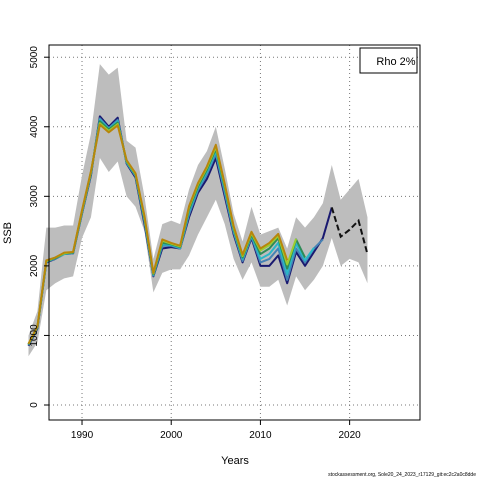 This screenshot has width=480, height=480. I want to click on x-tick-label-2: 2010, so click(260, 435).